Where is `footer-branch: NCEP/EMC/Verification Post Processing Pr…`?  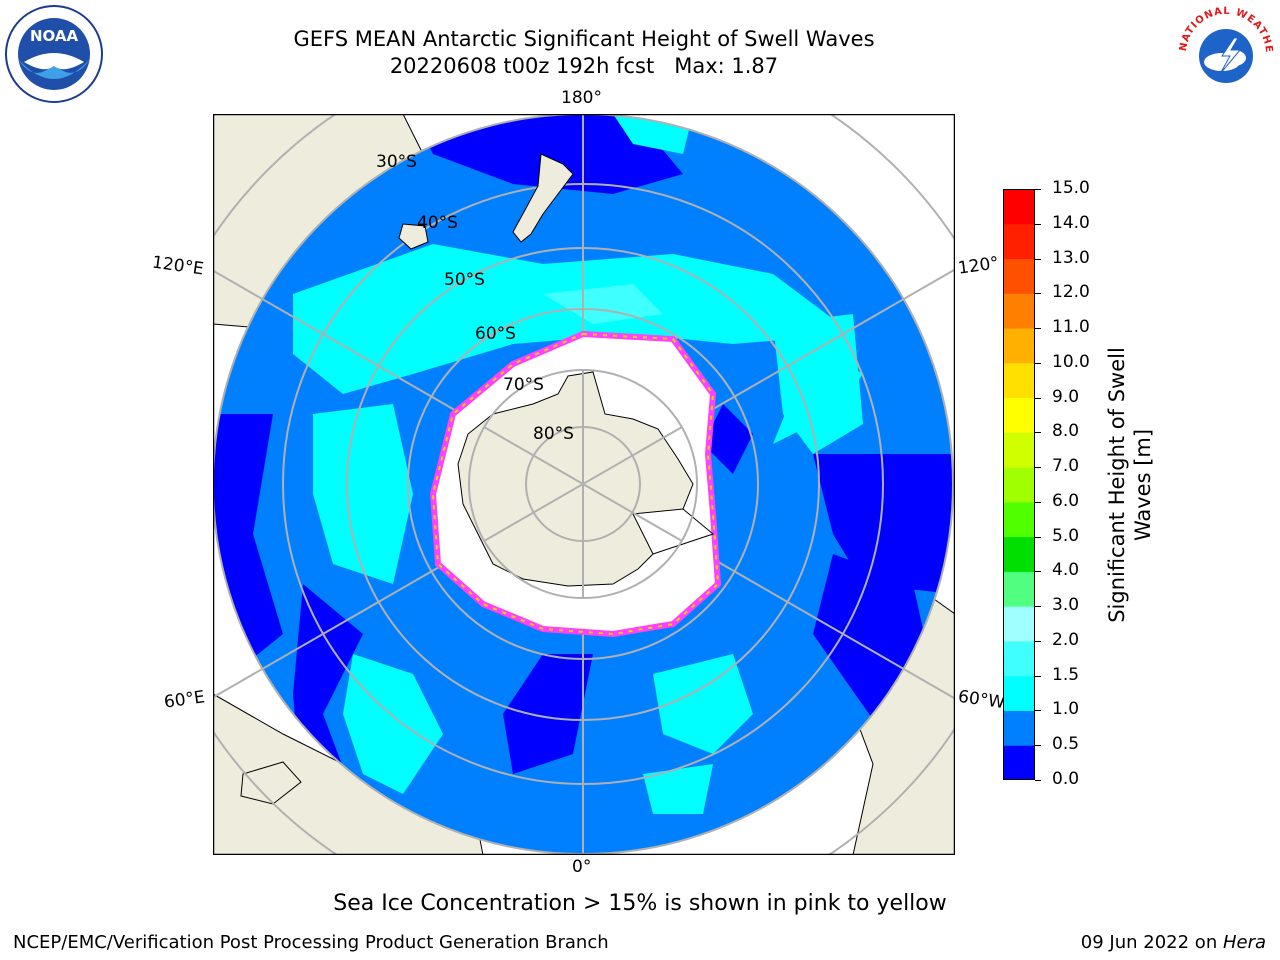 footer-branch: NCEP/EMC/Verification Post Processing Pr… is located at coordinates (311, 942).